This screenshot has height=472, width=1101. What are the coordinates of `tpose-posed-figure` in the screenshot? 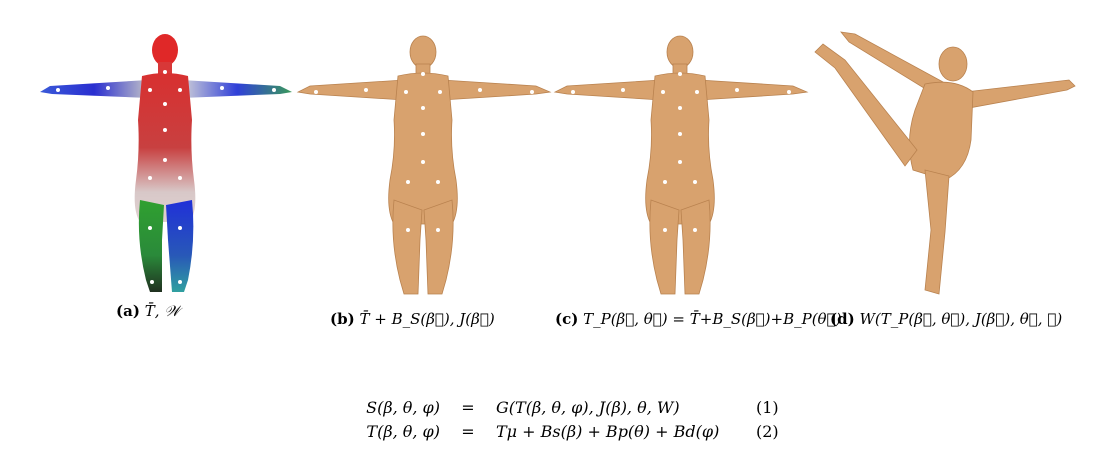 It's located at (681, 165).